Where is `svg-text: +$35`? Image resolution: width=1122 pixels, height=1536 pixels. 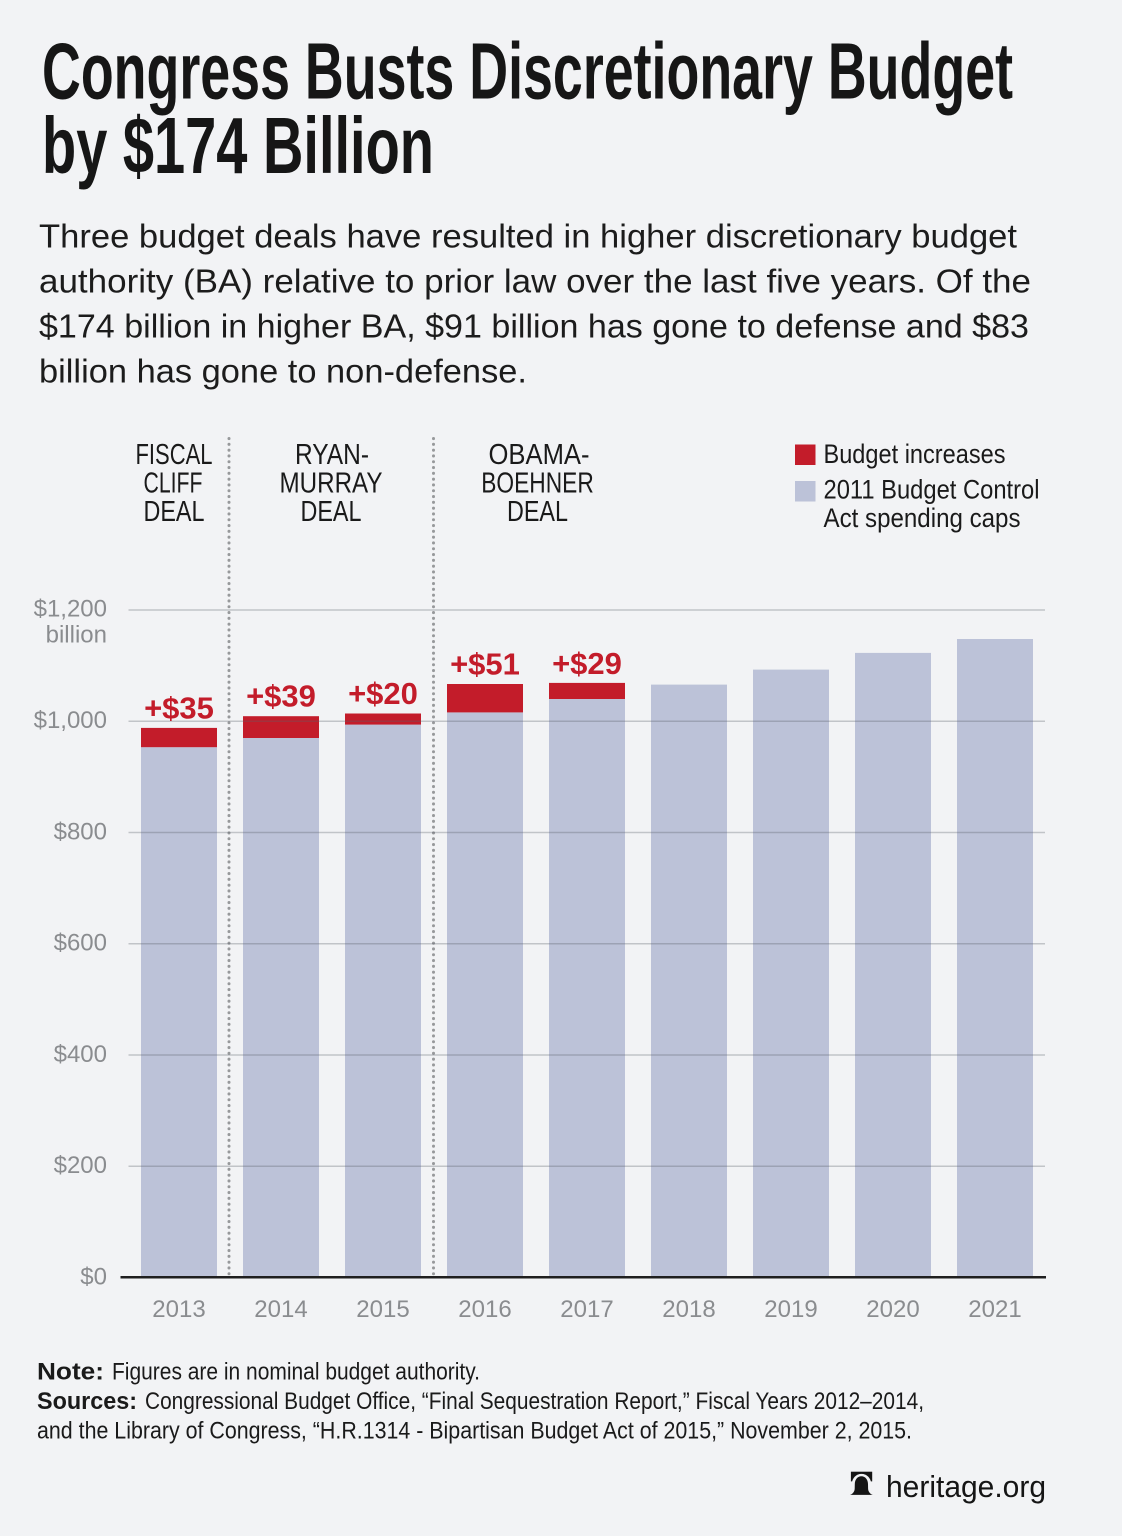
svg-text: +$35 is located at coordinates (179, 707).